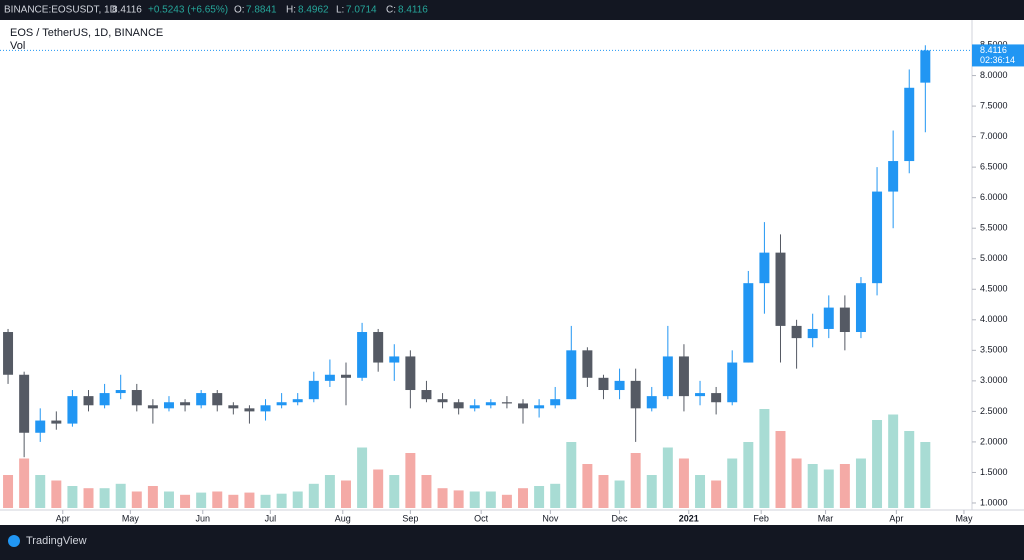  What do you see at coordinates (56, 541) in the screenshot?
I see `footer-brand: TradingView` at bounding box center [56, 541].